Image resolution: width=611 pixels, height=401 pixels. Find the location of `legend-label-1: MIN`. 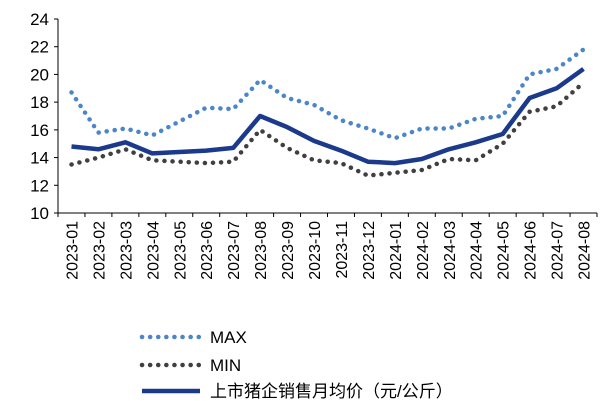

legend-label-1: MIN is located at coordinates (225, 365).